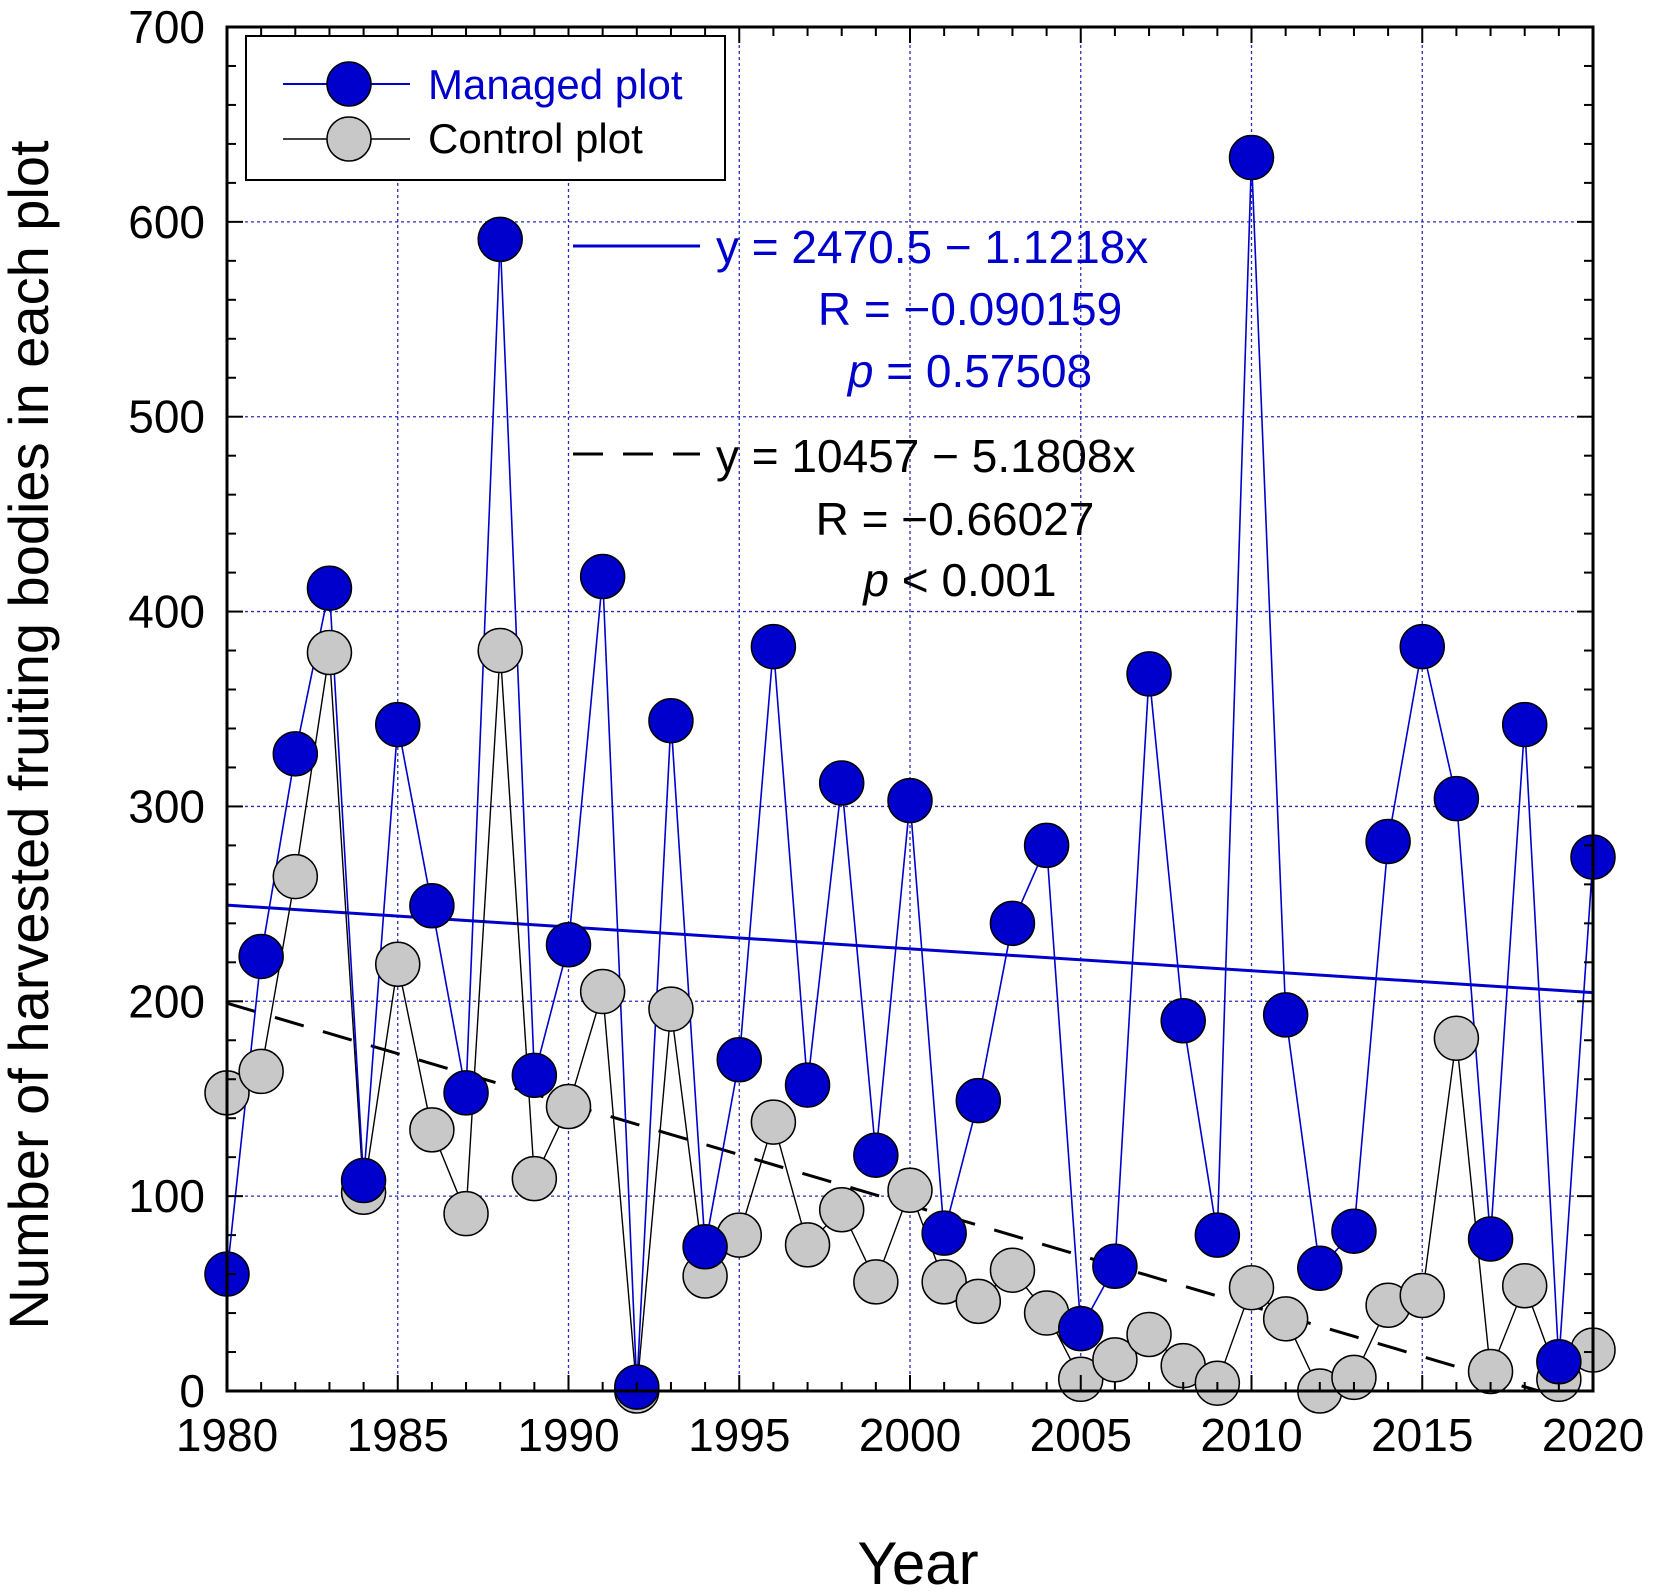 The image size is (1654, 1592). Describe the element at coordinates (349, 139) in the screenshot. I see `legend-marker-control` at that location.